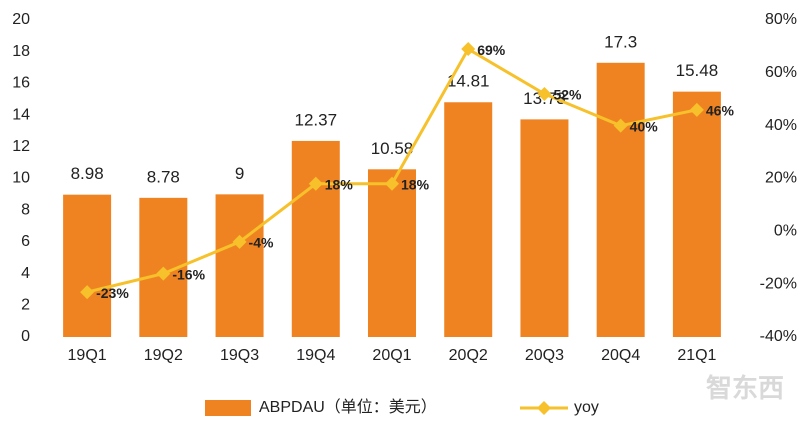 This screenshot has height=427, width=800. Describe the element at coordinates (112, 293) in the screenshot. I see `line-value-label: -23%` at that location.